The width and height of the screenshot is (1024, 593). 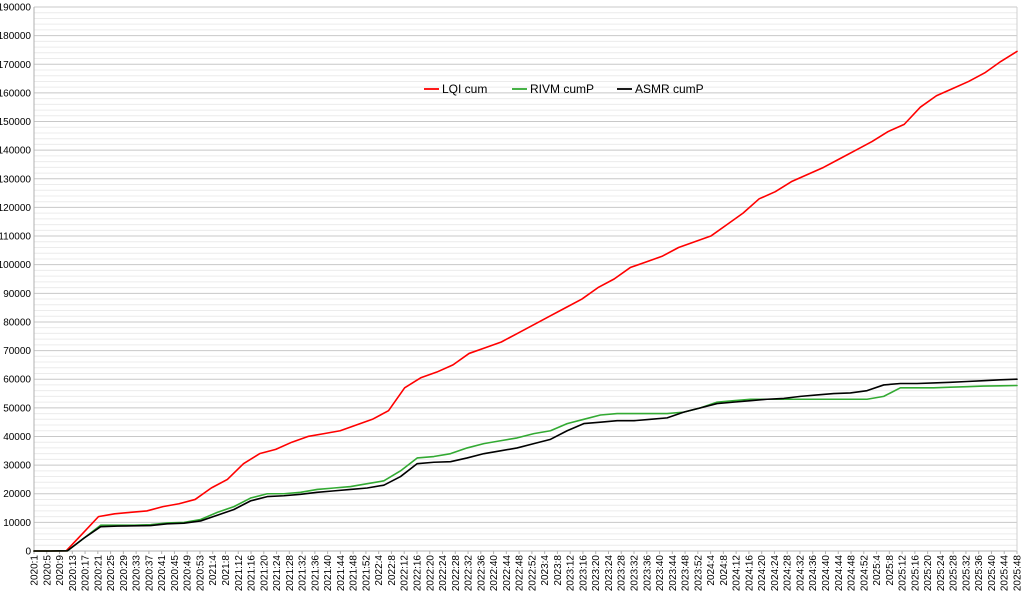 What do you see at coordinates (698, 573) in the screenshot?
I see `x-tick-label: 2023:52` at bounding box center [698, 573].